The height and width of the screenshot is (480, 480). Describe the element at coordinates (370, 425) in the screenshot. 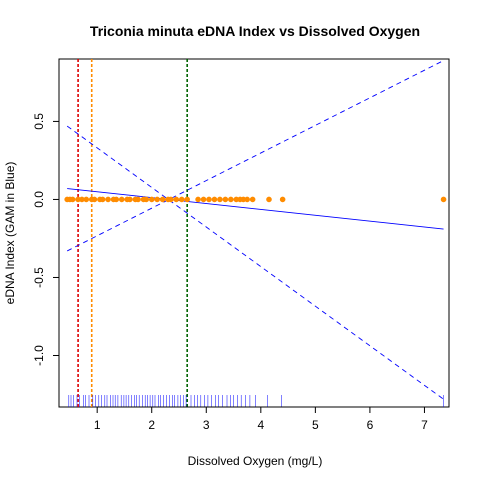

I see `x-tick-label: 6` at that location.